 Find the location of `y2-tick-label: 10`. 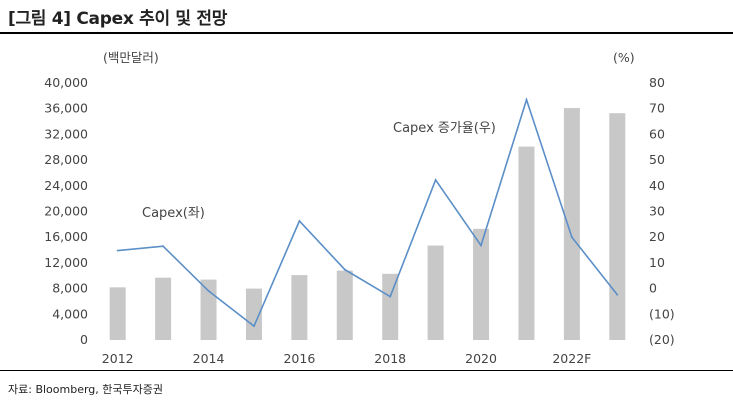

y2-tick-label: 10 is located at coordinates (657, 262).